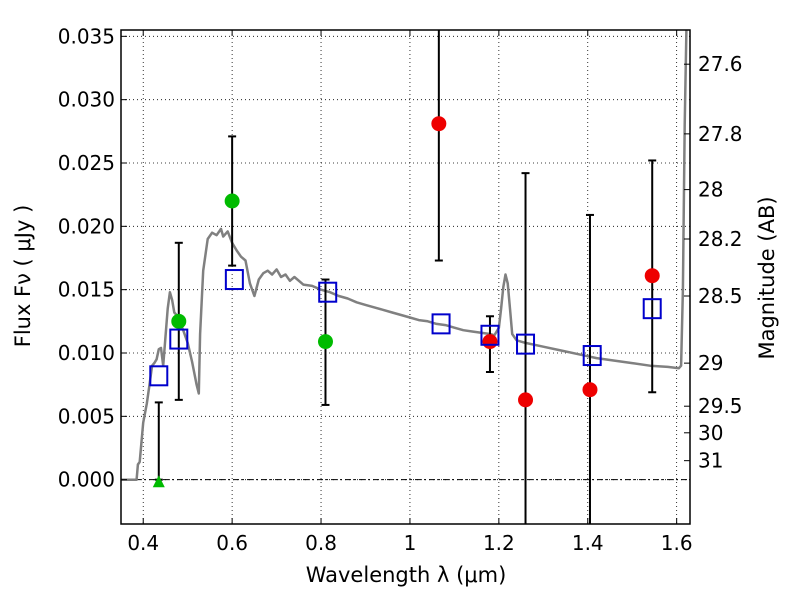  Describe the element at coordinates (321, 543) in the screenshot. I see `x-tick-label: 0.8` at that location.